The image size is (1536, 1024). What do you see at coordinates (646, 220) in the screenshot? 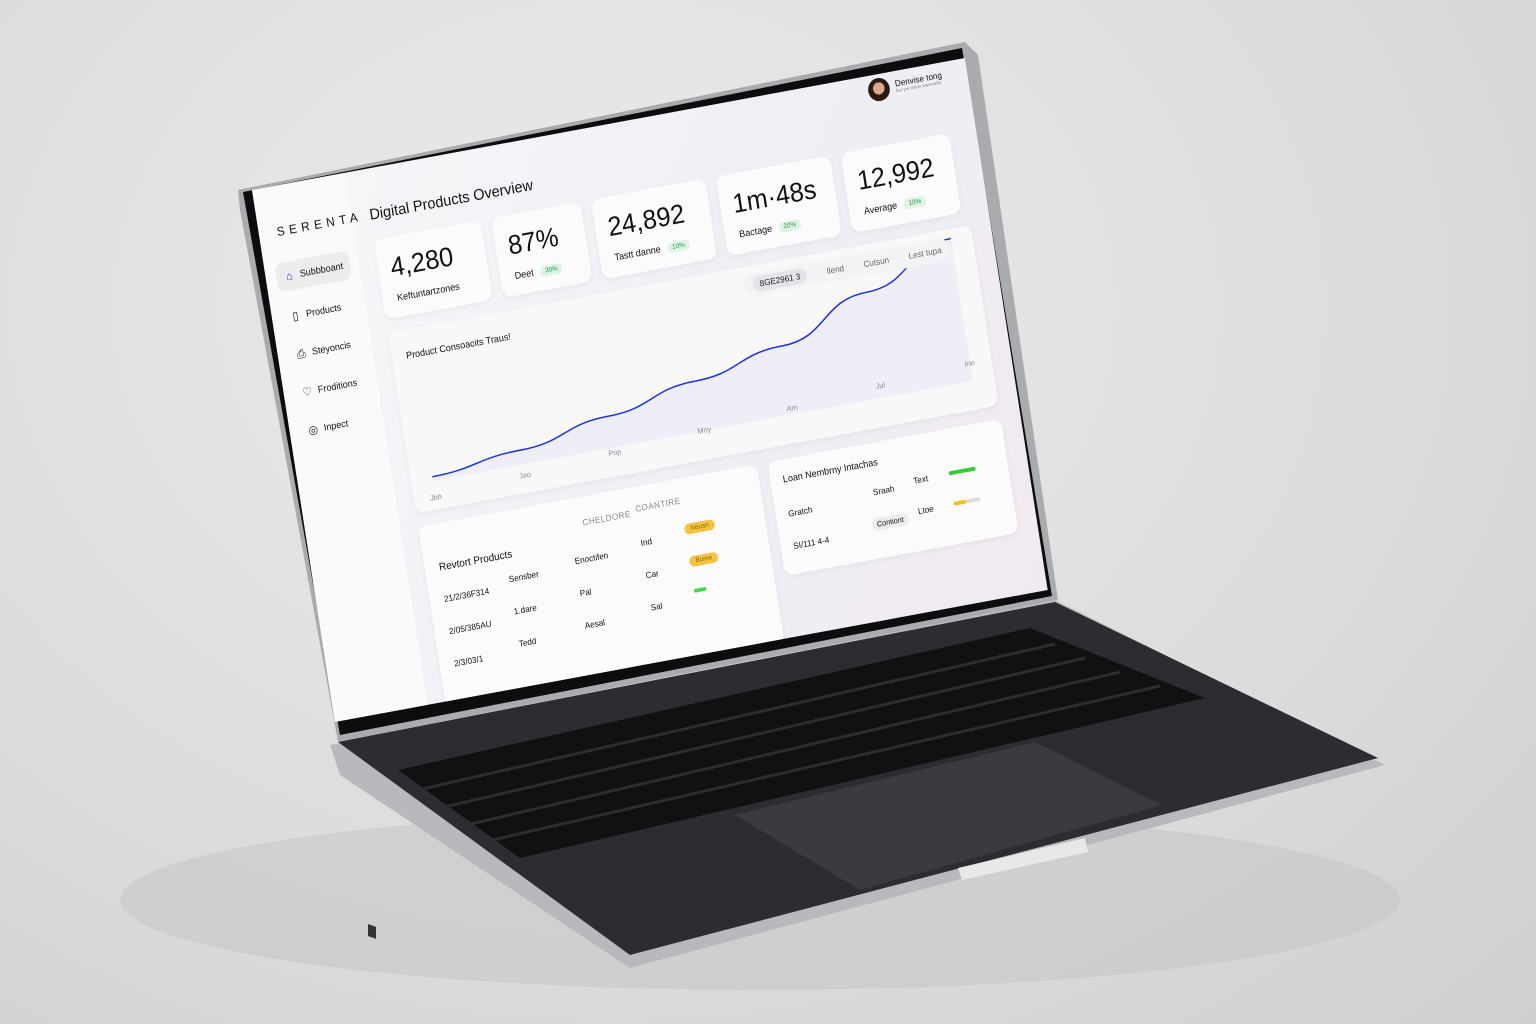
I see `stat-value: 24,892` at bounding box center [646, 220].